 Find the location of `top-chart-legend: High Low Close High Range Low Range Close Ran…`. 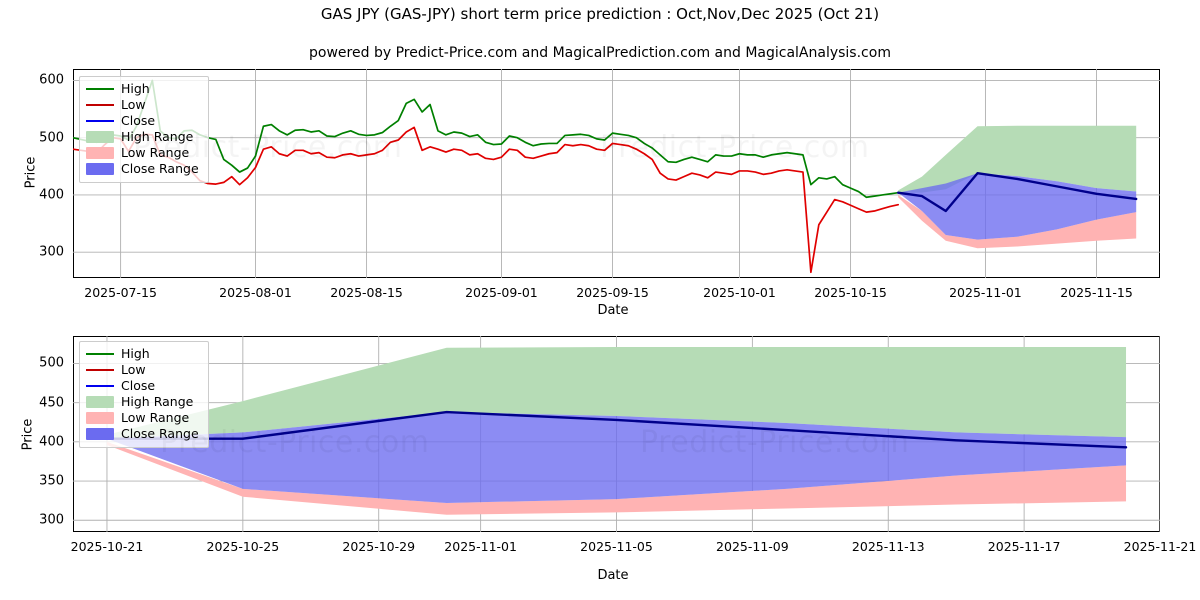

top-chart-legend: High Low Close High Range Low Range Close Ran… is located at coordinates (144, 129).